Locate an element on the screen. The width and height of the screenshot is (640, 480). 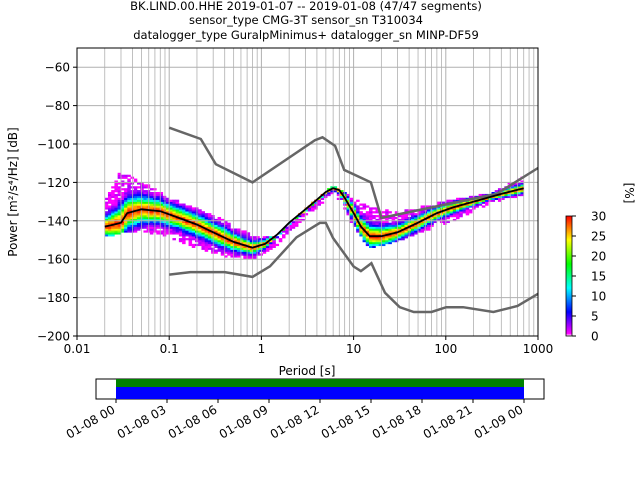
timeline-tick-label: 01-08 03 is located at coordinates (142, 421).